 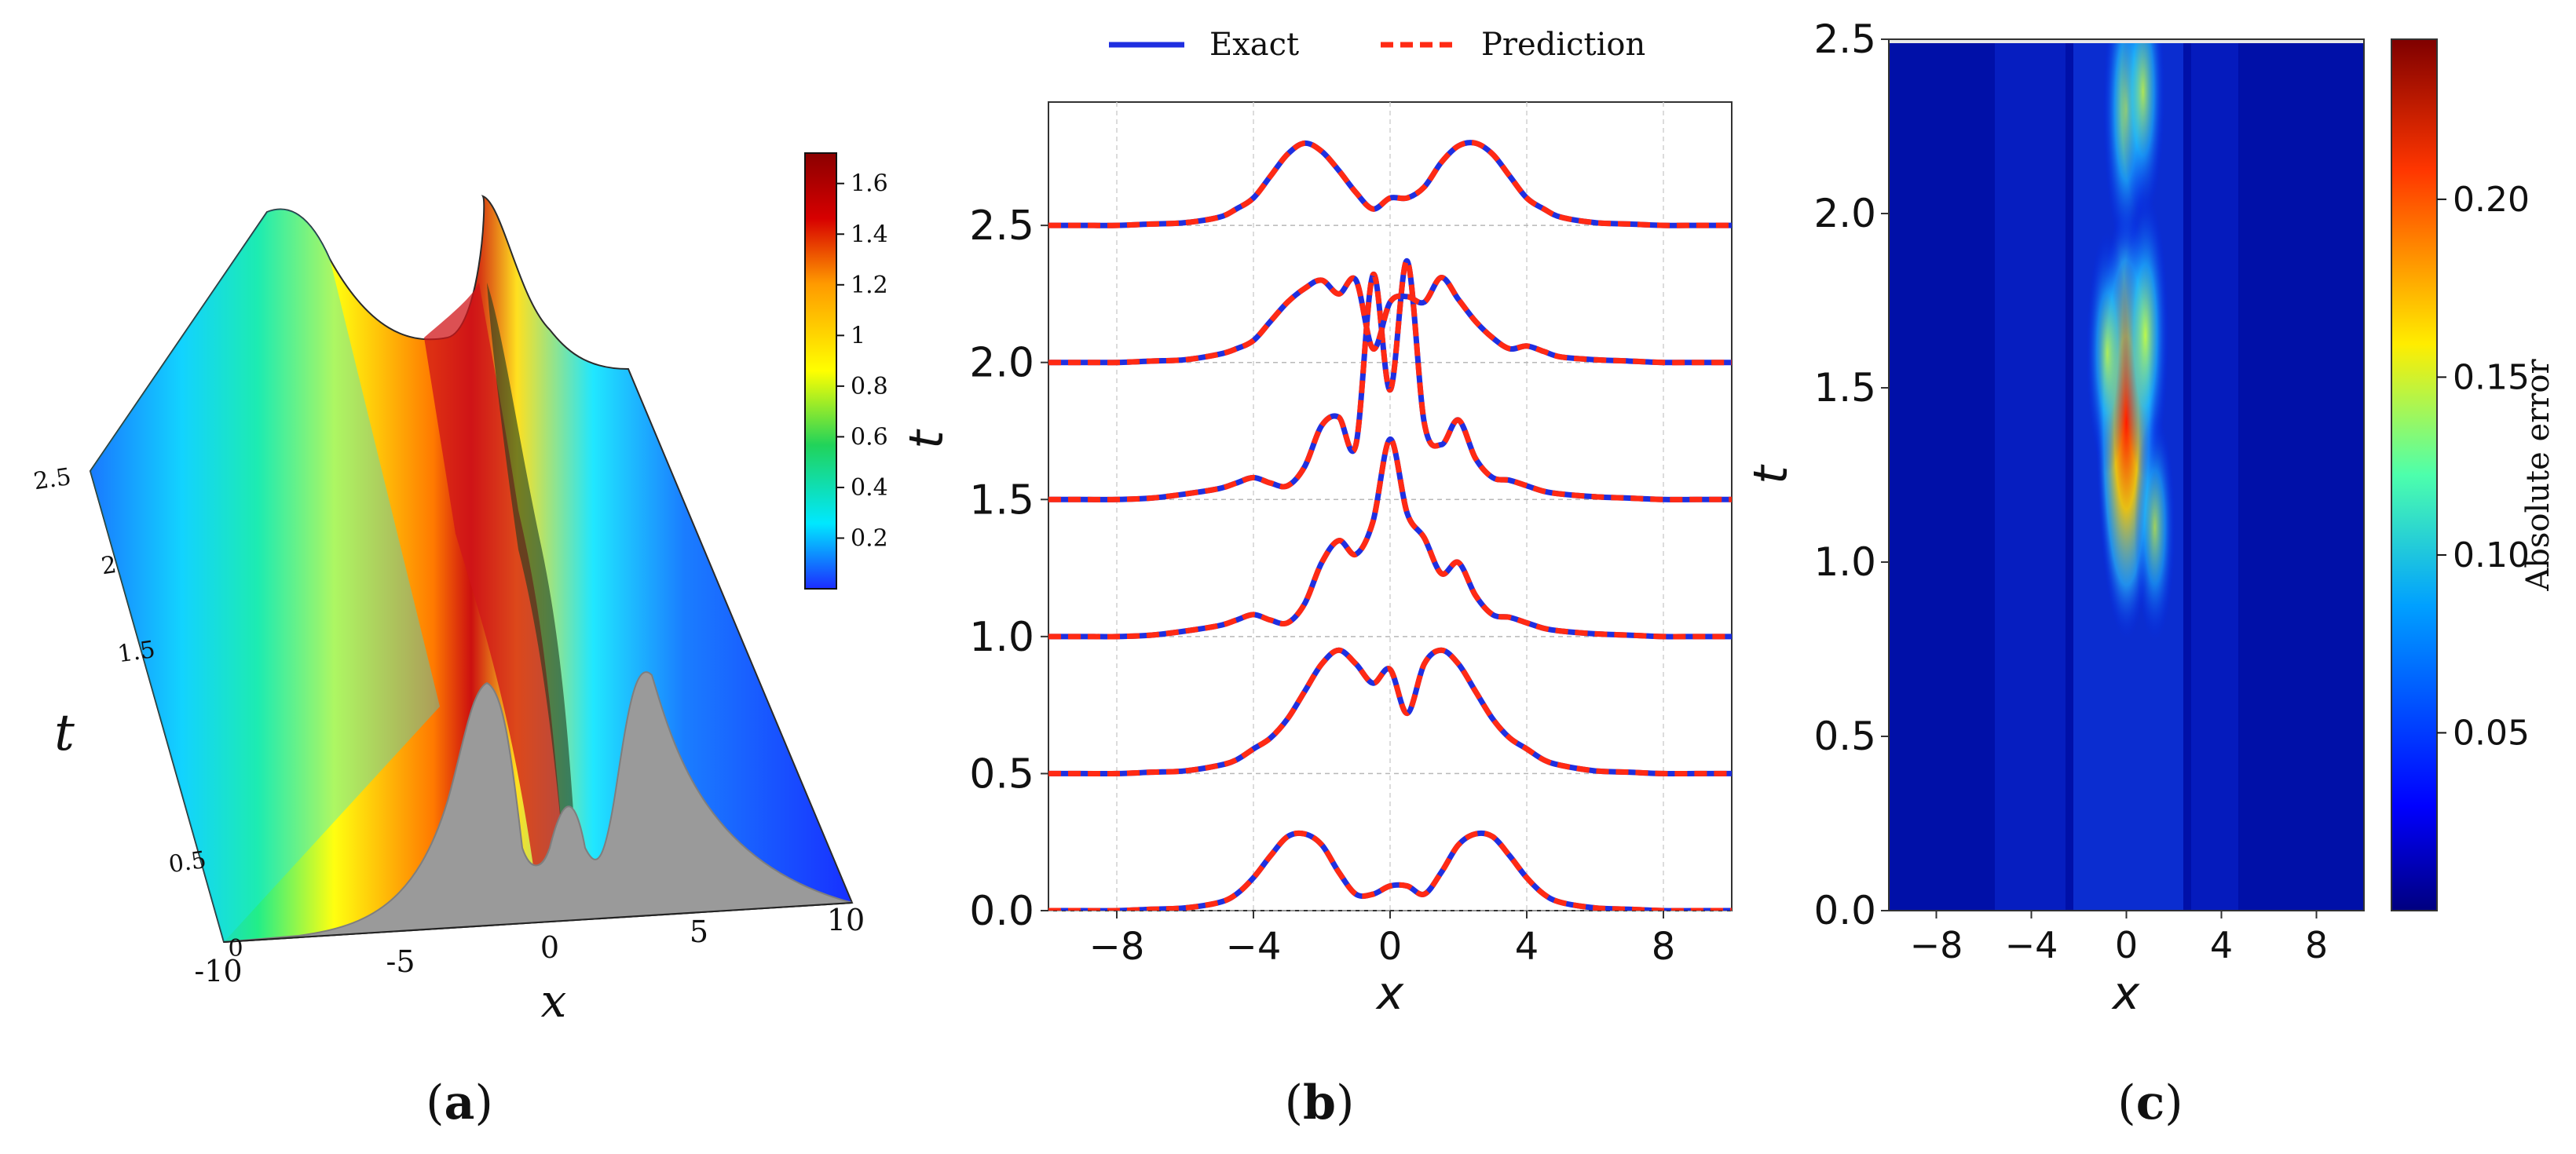 What do you see at coordinates (1937, 945) in the screenshot?
I see `x-tick-label-c: −8` at bounding box center [1937, 945].